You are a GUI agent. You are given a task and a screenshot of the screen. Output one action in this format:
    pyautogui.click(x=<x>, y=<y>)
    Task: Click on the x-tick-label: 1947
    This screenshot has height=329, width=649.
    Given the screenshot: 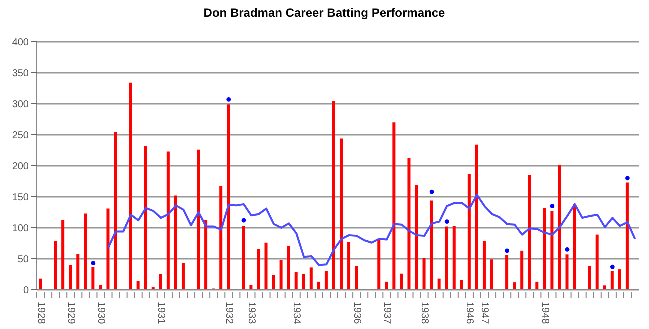 What is the action you would take?
    pyautogui.click(x=484, y=313)
    